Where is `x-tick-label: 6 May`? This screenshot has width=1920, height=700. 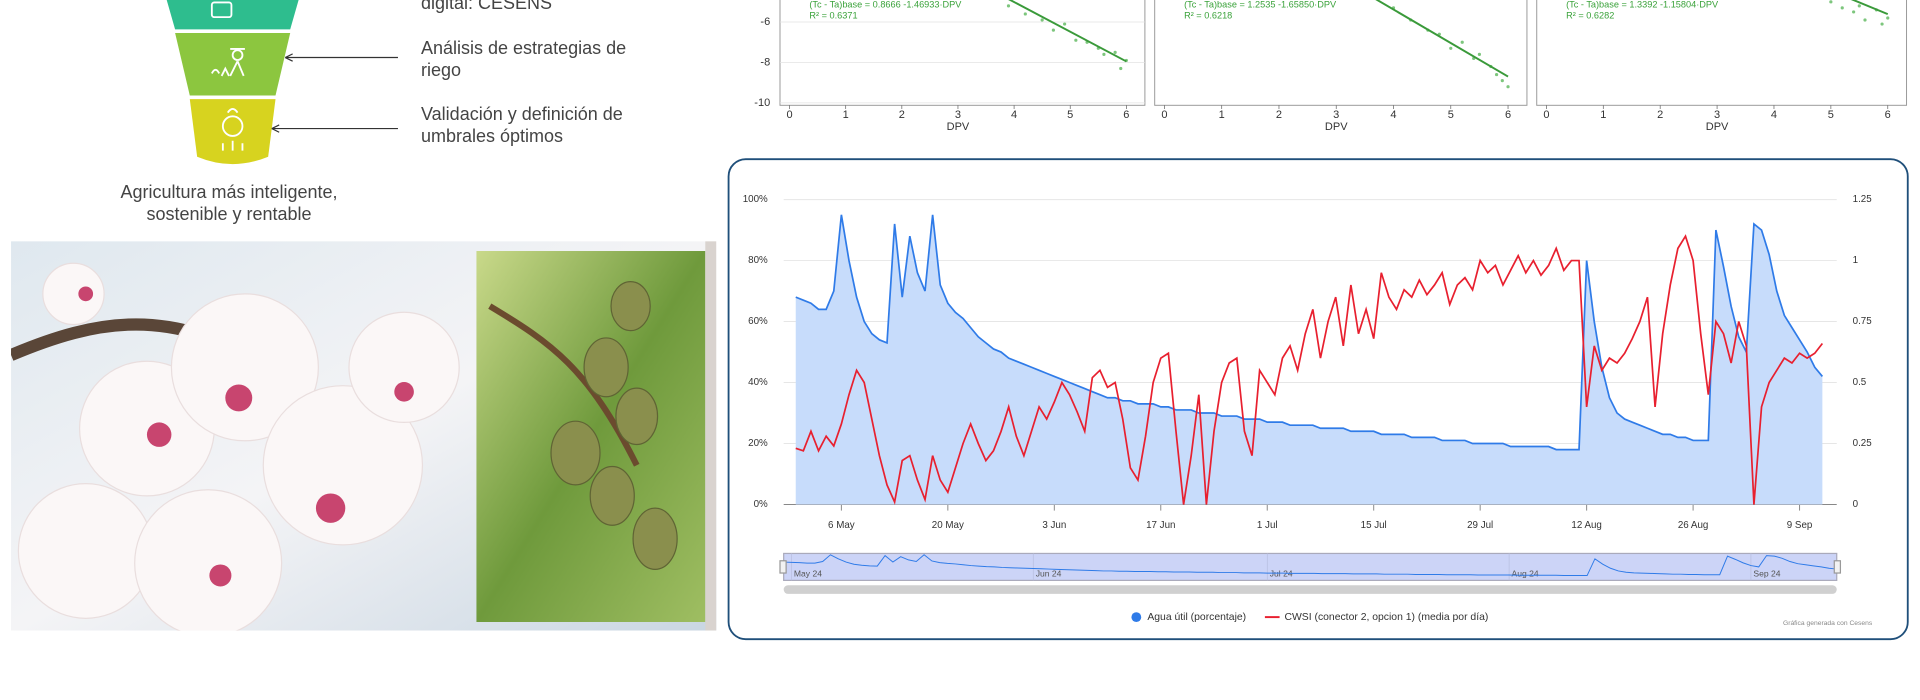 x-tick-label: 6 May is located at coordinates (841, 525).